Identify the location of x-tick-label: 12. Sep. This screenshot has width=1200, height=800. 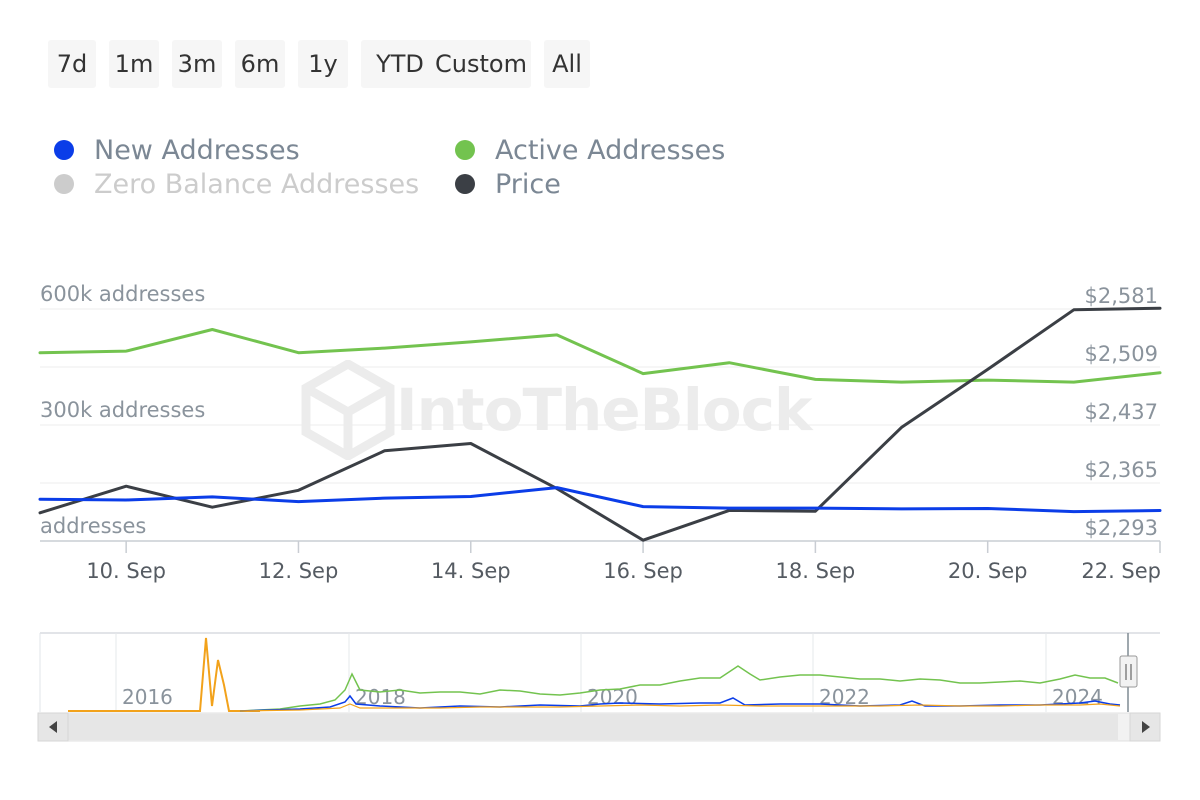
(299, 571).